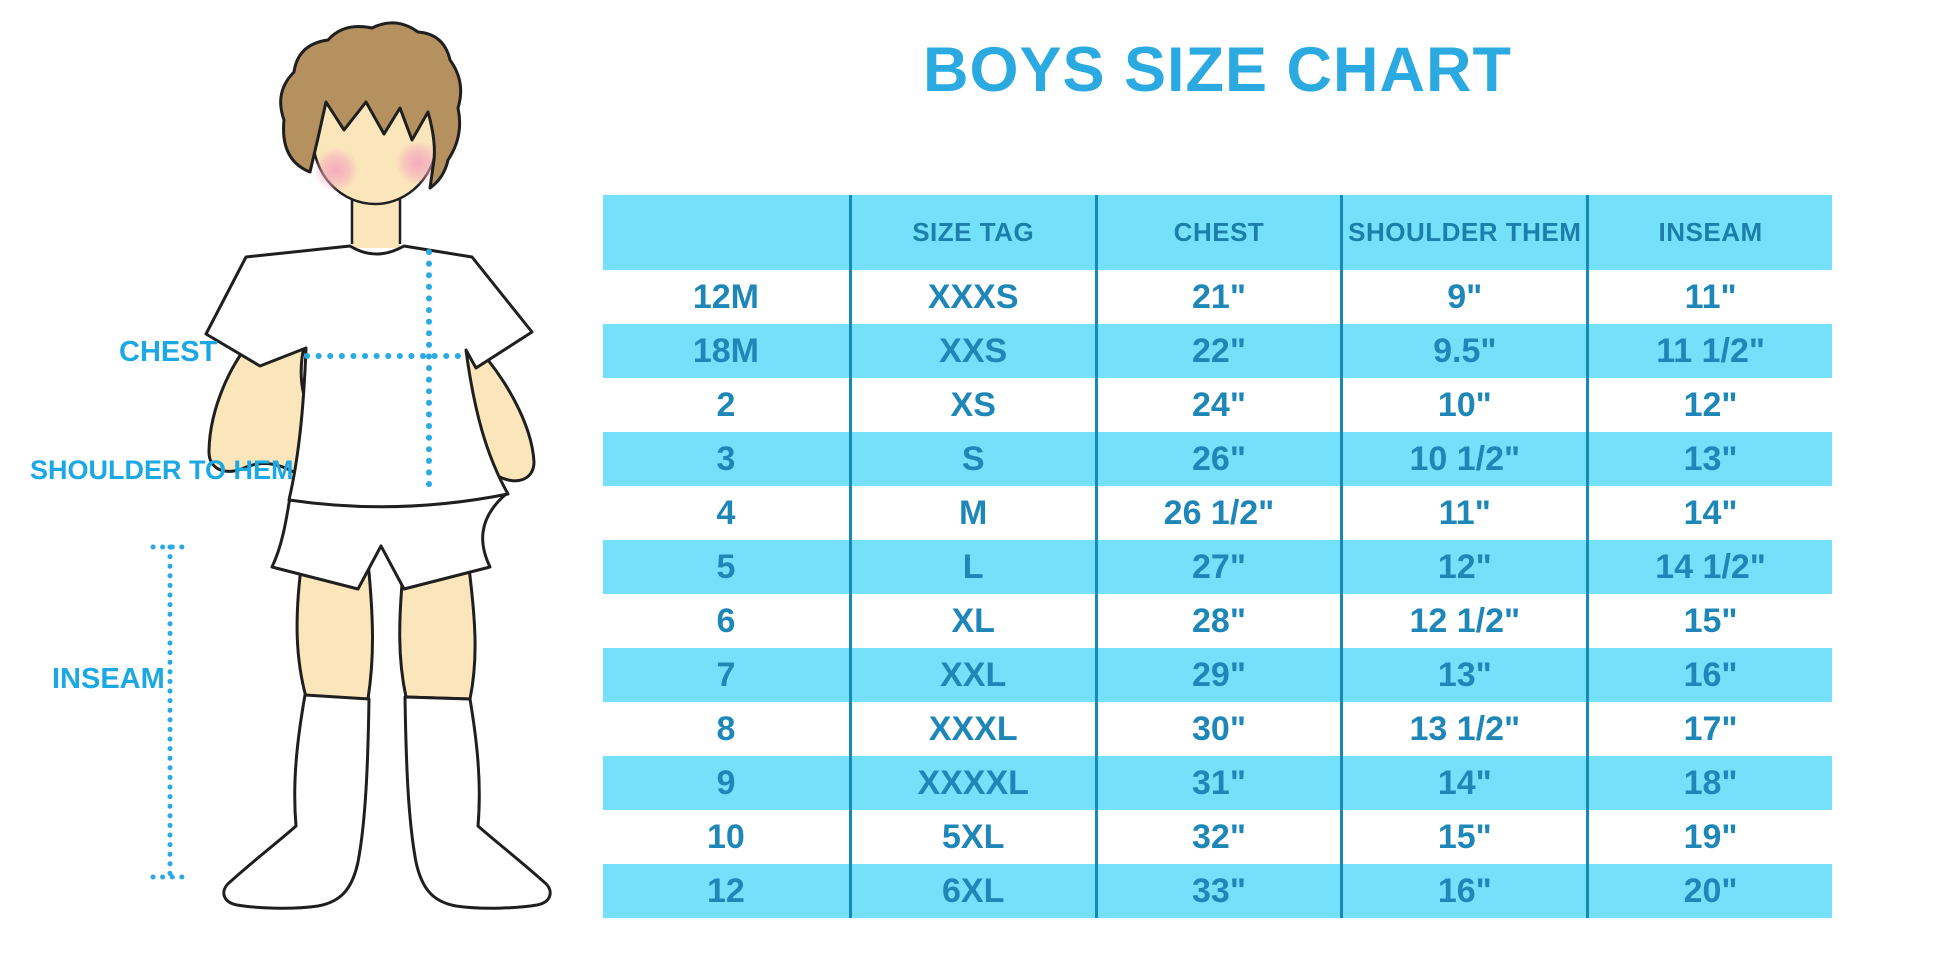  I want to click on inseam-cell: 11", so click(1709, 297).